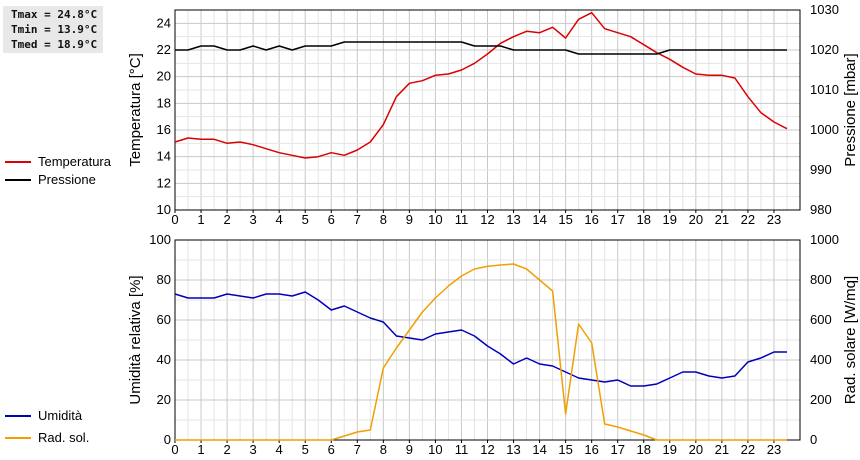 The height and width of the screenshot is (460, 860). I want to click on y-left-tick-label: 100, so click(160, 239).